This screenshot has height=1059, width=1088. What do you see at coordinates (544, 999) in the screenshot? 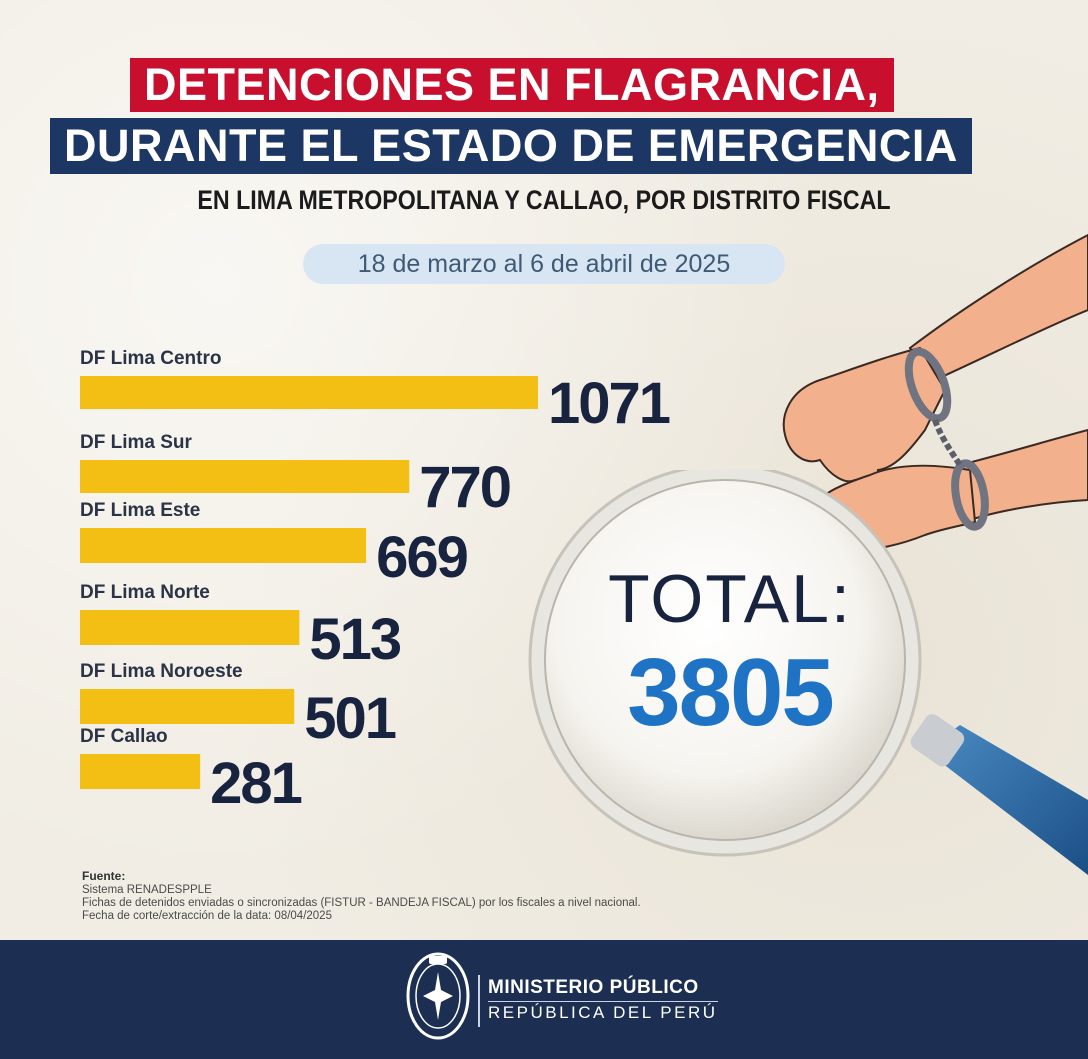
I see `footer-bar` at bounding box center [544, 999].